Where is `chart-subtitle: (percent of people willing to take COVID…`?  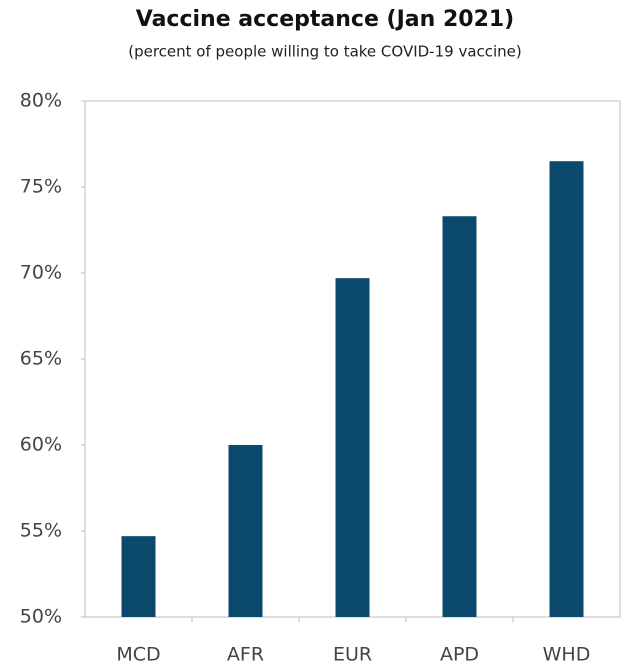 chart-subtitle: (percent of people willing to take COVID… is located at coordinates (325, 52).